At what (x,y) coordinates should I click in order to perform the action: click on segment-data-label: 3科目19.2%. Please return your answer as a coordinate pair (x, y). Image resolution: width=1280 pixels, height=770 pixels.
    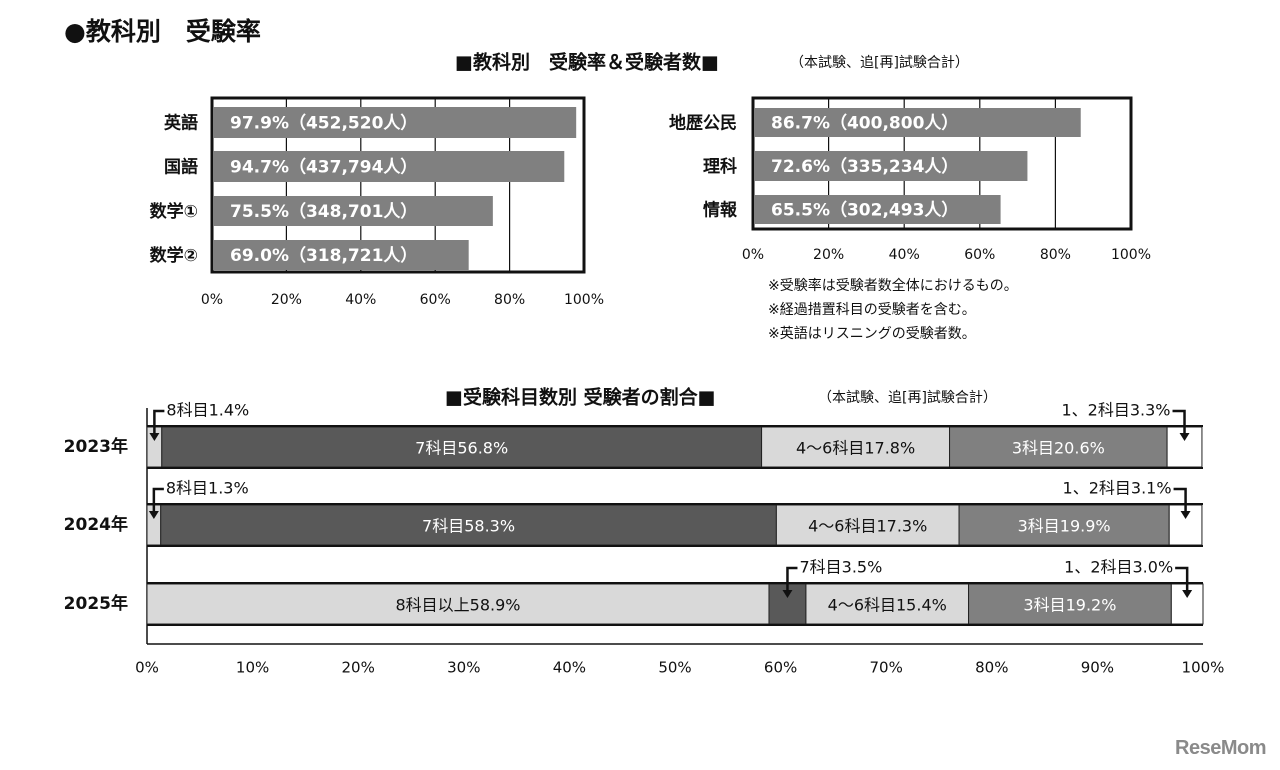
    Looking at the image, I should click on (1069, 605).